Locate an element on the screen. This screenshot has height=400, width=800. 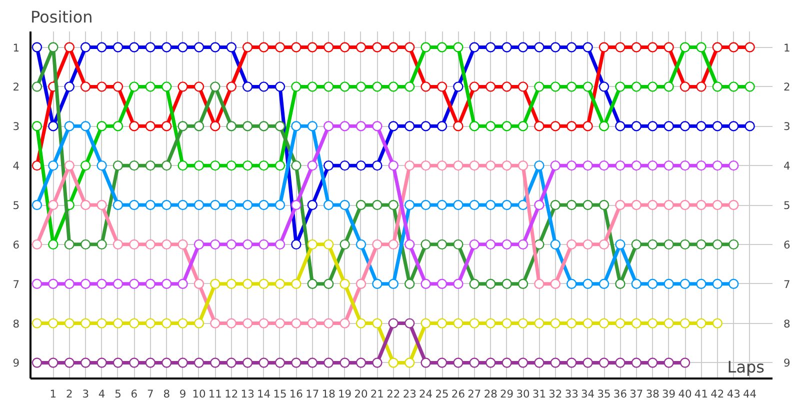
x-tick-label: 6 is located at coordinates (134, 394).